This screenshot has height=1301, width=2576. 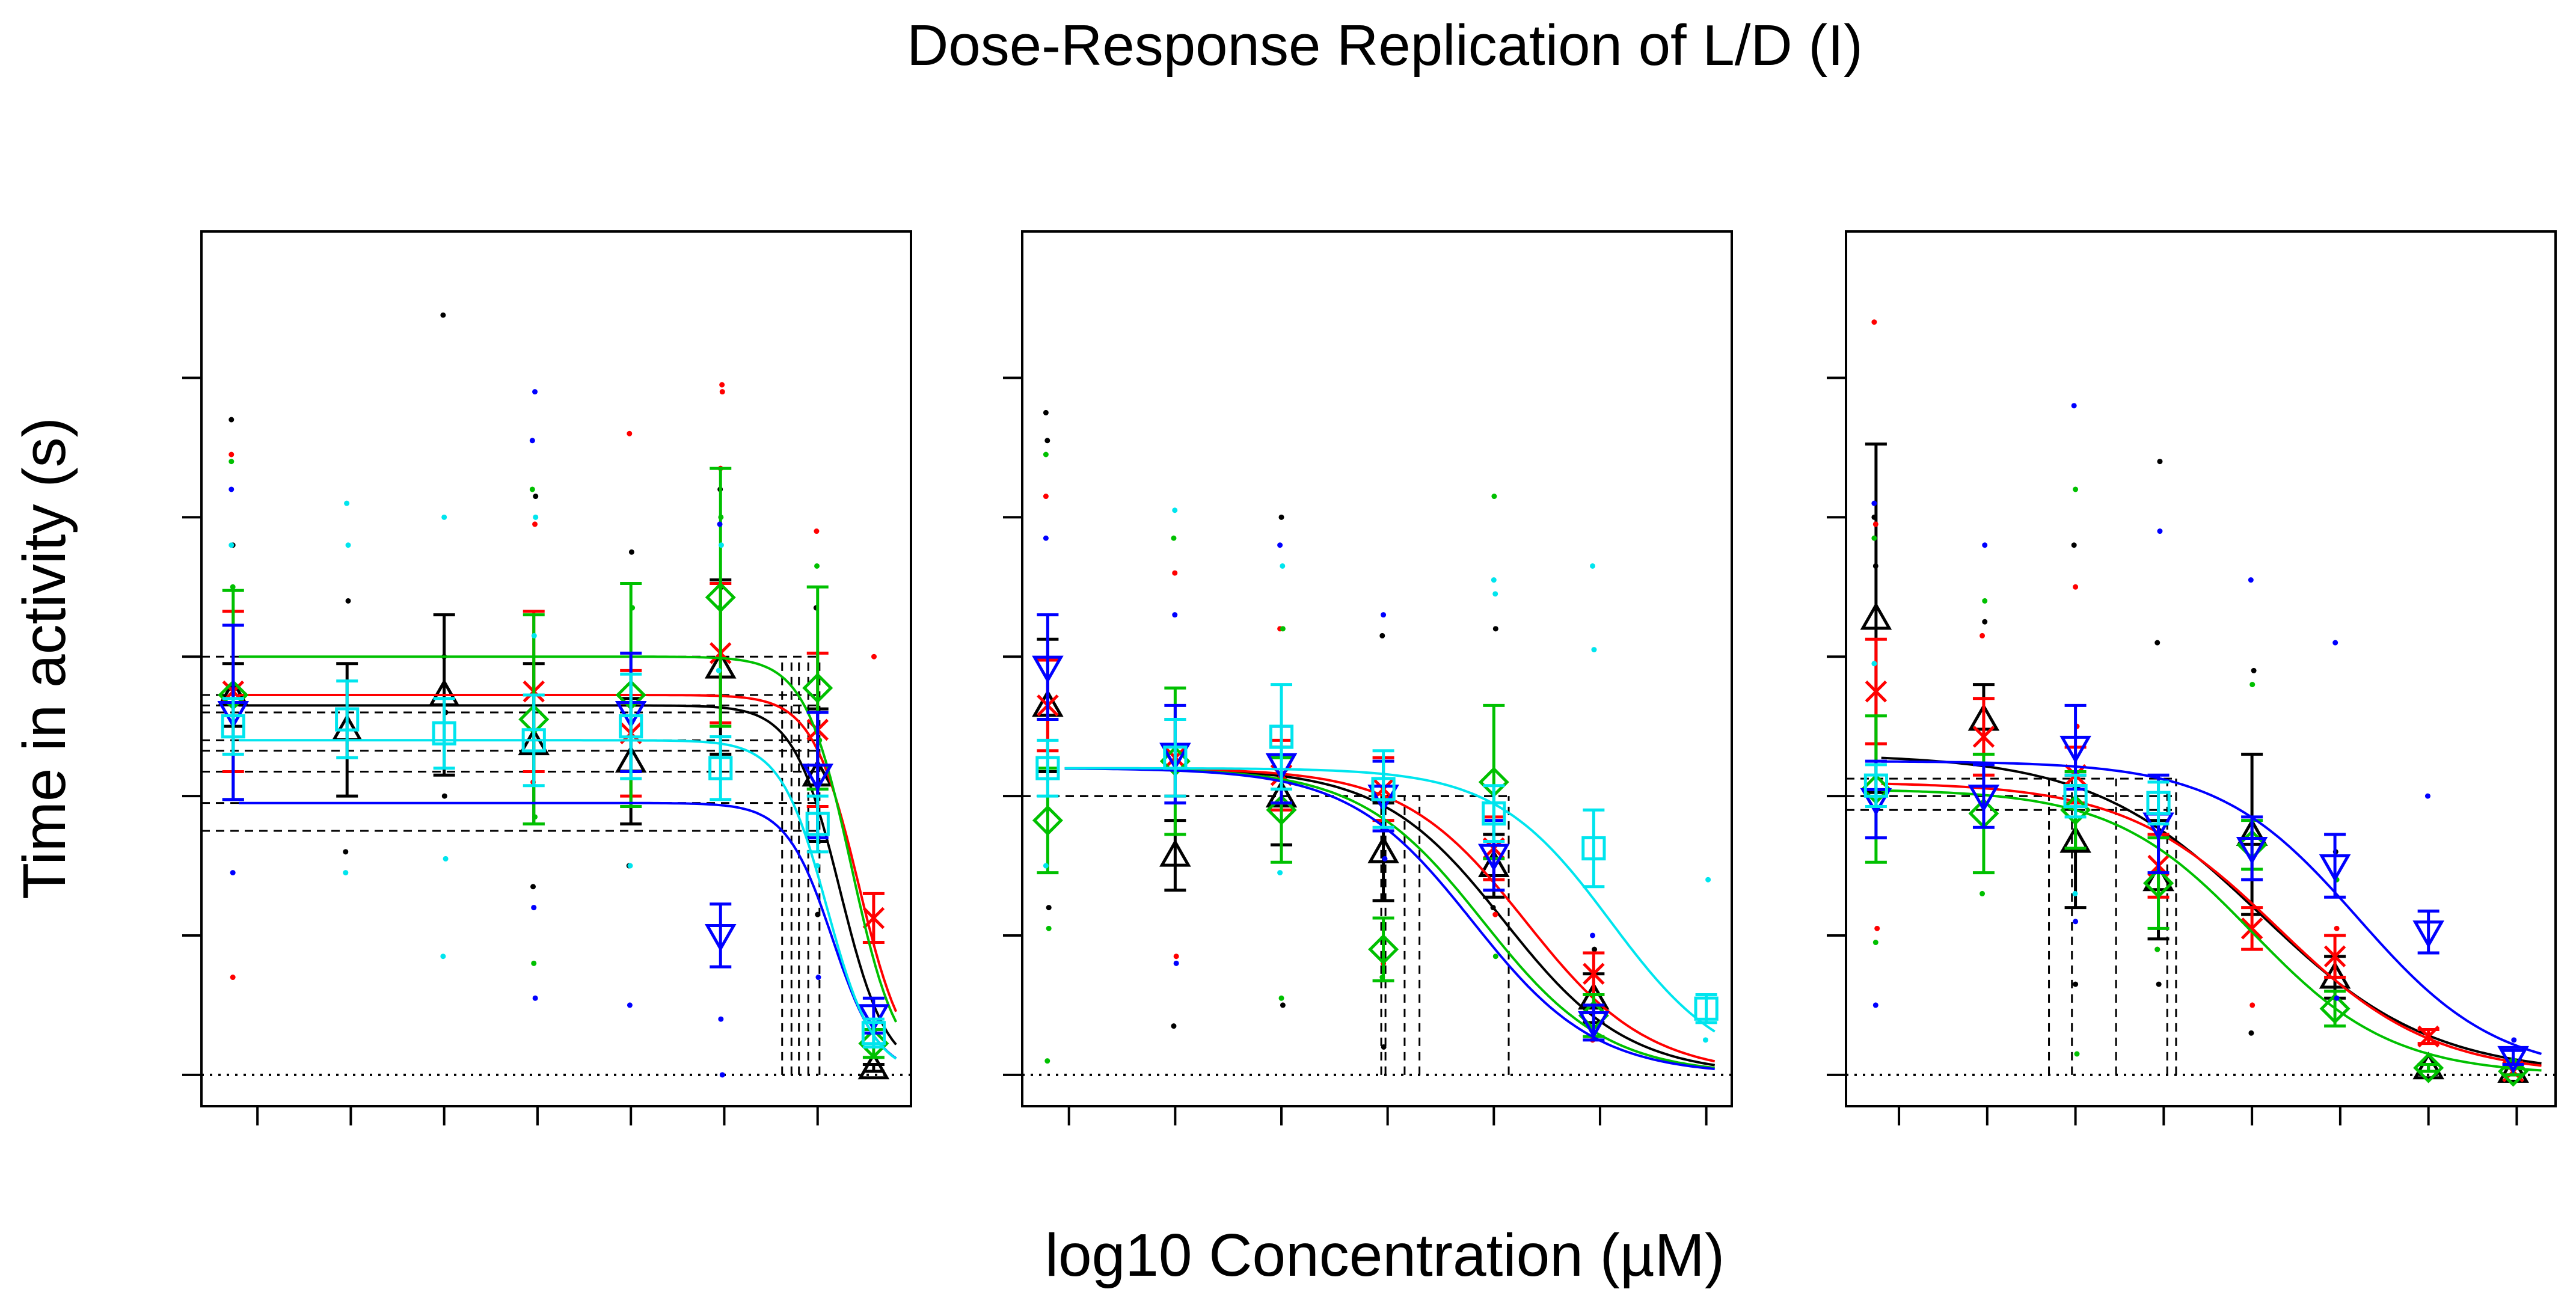 What do you see at coordinates (44, 658) in the screenshot?
I see `y-axis-label: Time in activity (s)` at bounding box center [44, 658].